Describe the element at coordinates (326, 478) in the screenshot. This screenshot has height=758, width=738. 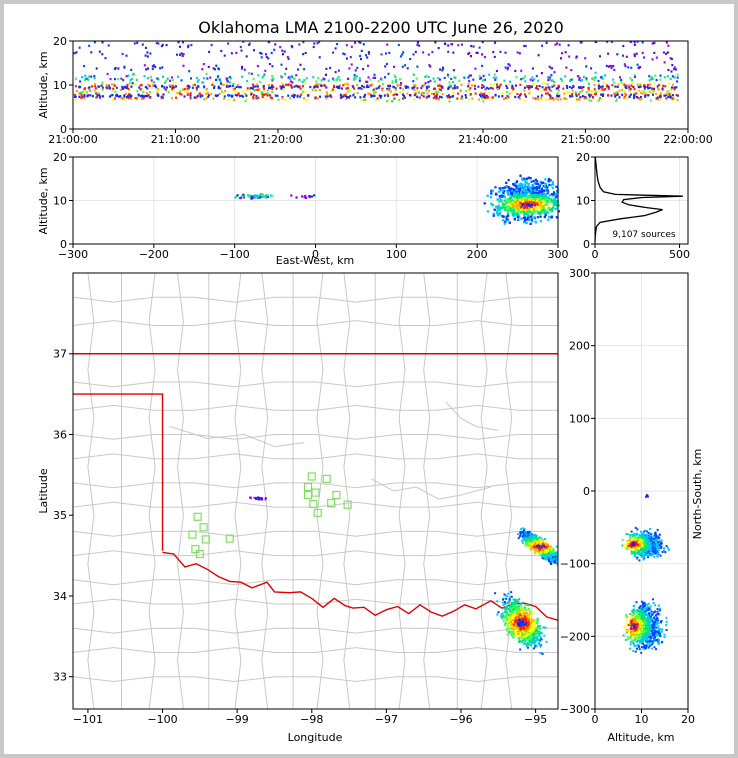
I see `lma-station-marker` at that location.